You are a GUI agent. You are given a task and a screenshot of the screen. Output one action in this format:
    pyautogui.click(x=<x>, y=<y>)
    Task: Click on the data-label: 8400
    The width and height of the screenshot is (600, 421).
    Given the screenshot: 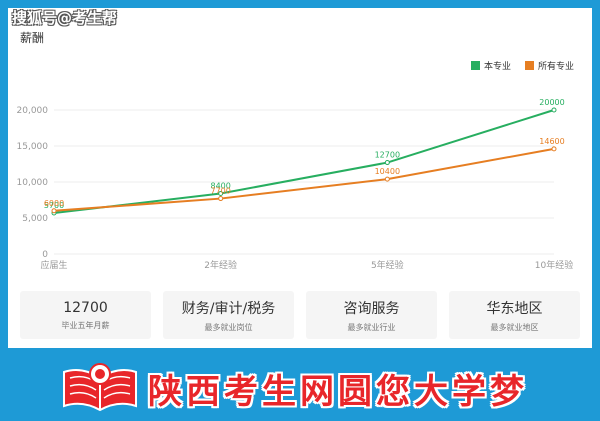 What is the action you would take?
    pyautogui.click(x=220, y=186)
    